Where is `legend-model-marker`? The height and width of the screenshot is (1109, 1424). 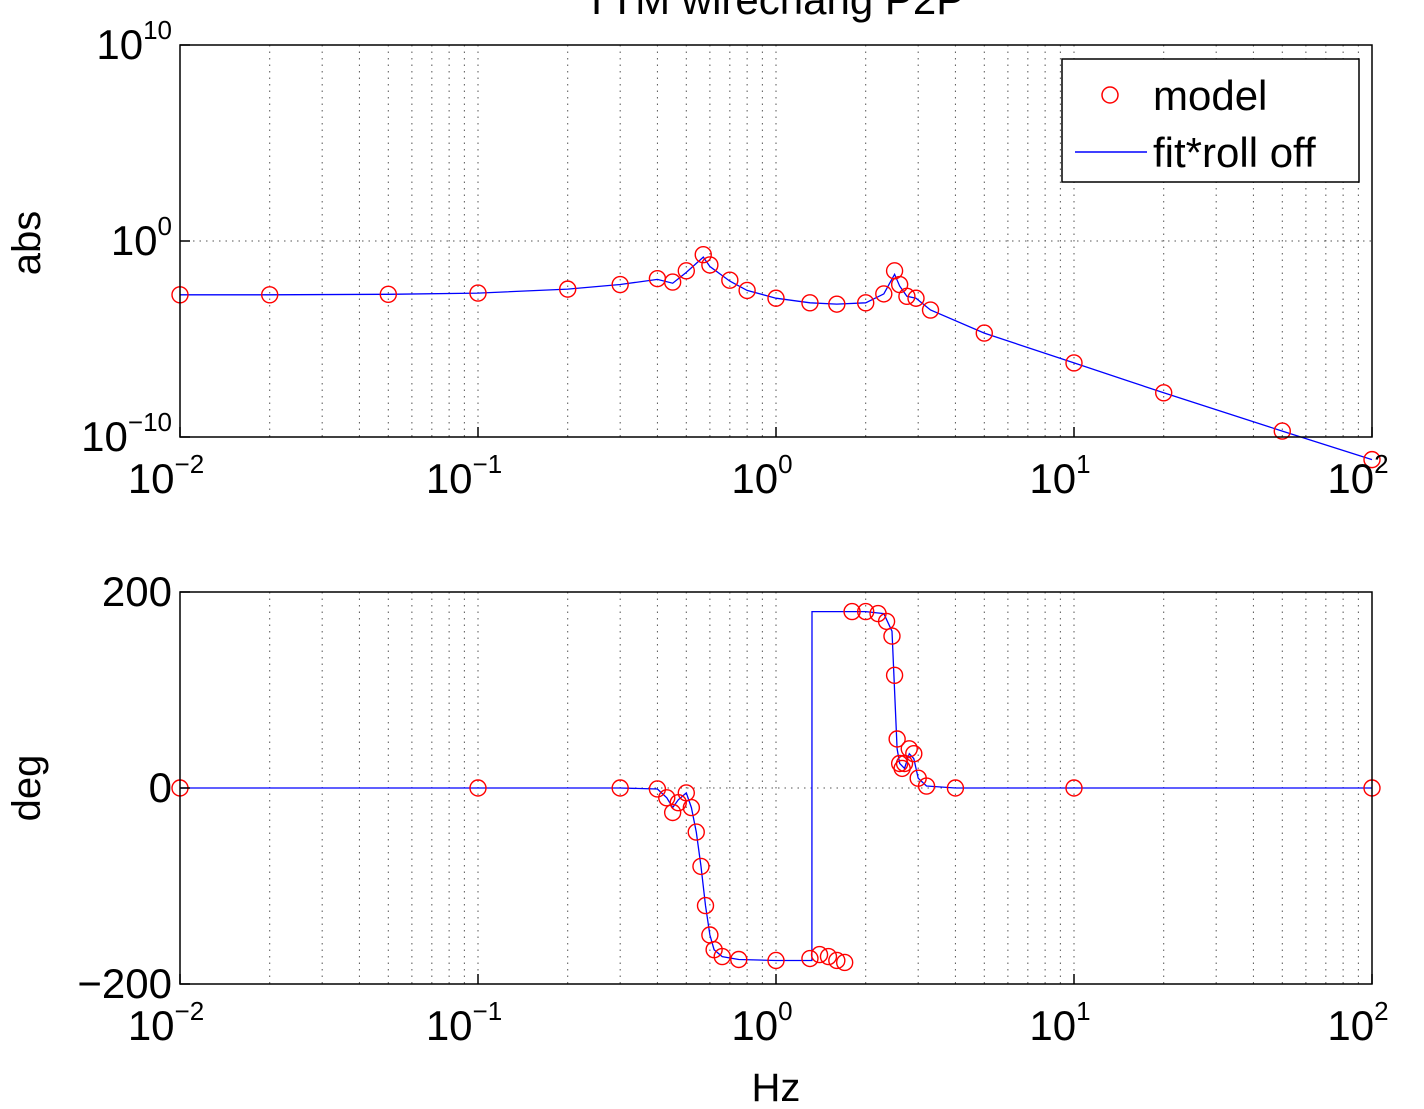 legend-model-marker is located at coordinates (1110, 95).